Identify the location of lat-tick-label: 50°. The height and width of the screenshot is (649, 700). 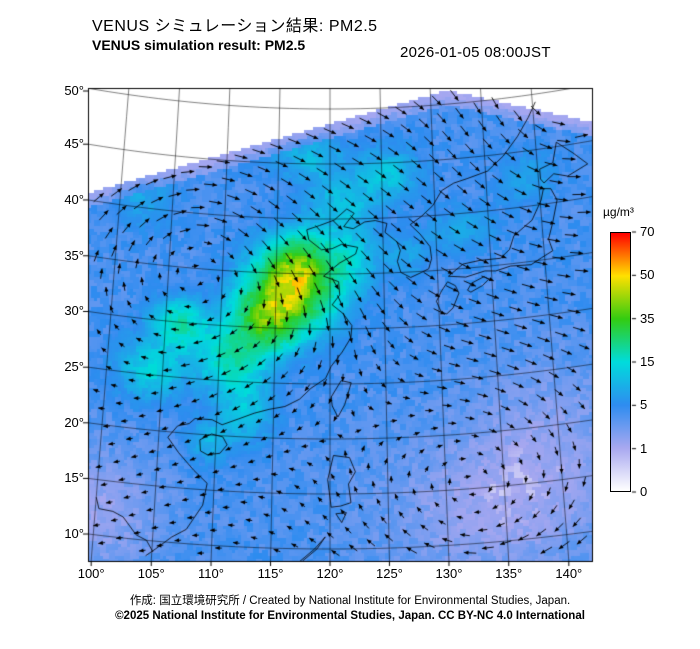
(74, 90).